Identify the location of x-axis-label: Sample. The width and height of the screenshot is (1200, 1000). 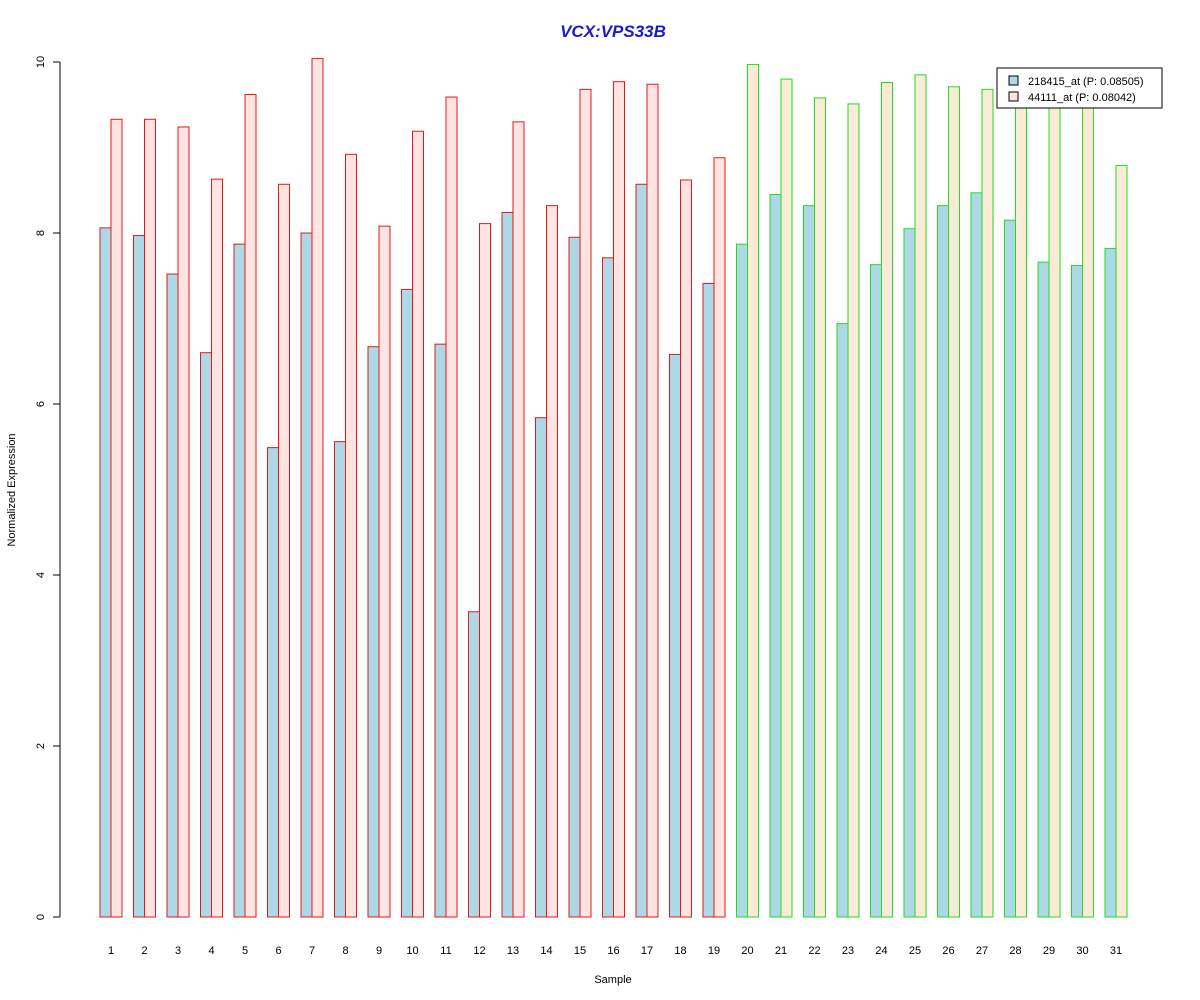
(612, 980).